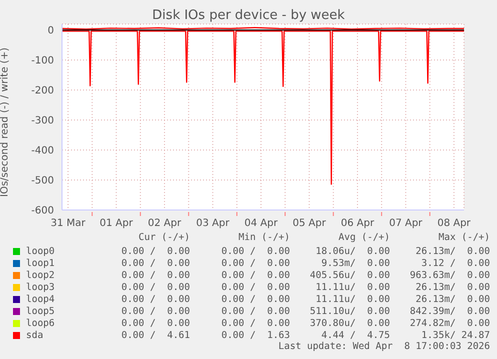  I want to click on legend-label: loop6, so click(40, 323).